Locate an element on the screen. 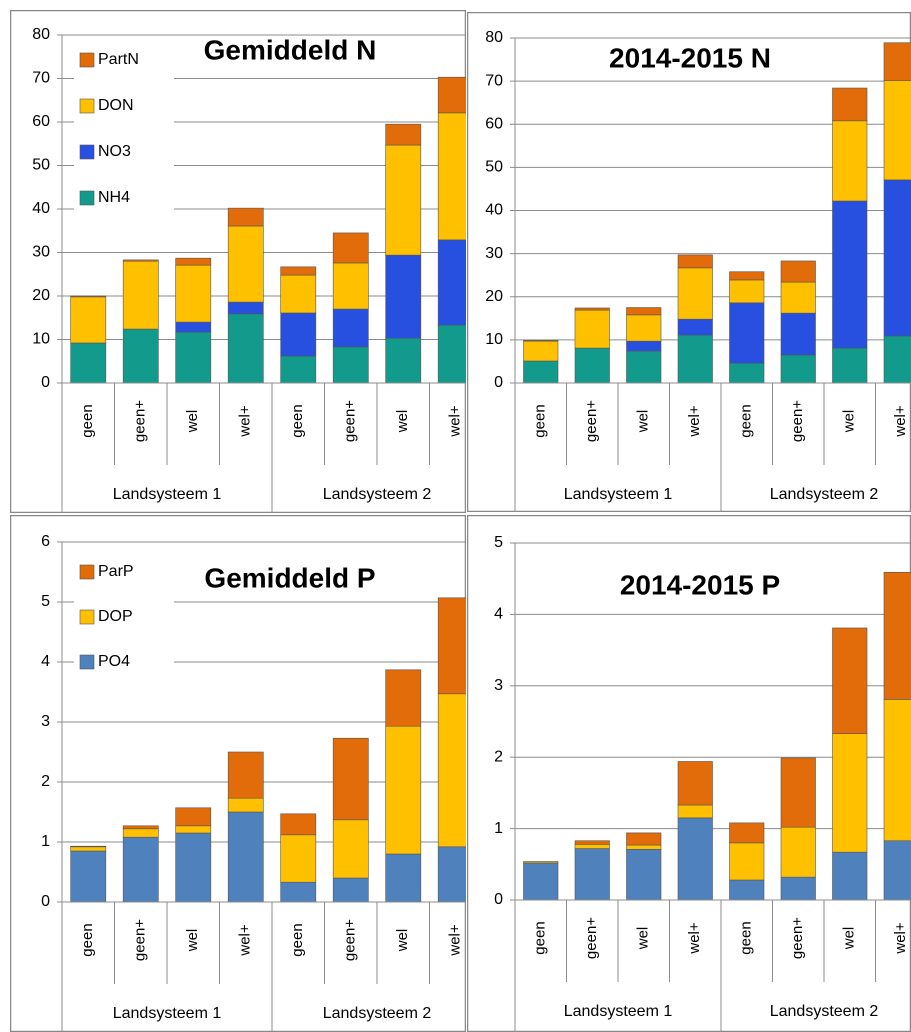 The width and height of the screenshot is (911, 1032). legend-label: ParP is located at coordinates (116, 571).